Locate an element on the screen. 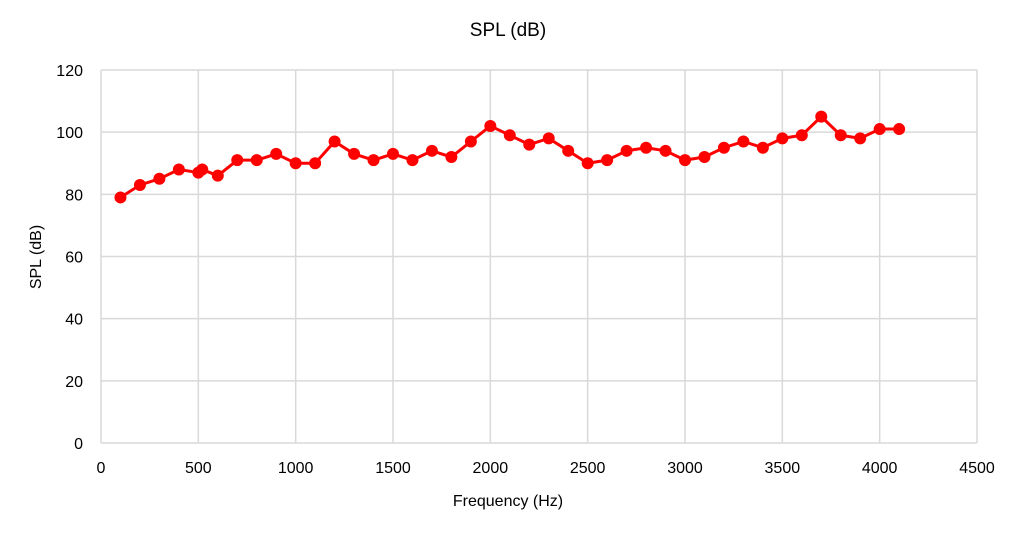 The height and width of the screenshot is (537, 1014). chart-title: SPL (dB) is located at coordinates (508, 30).